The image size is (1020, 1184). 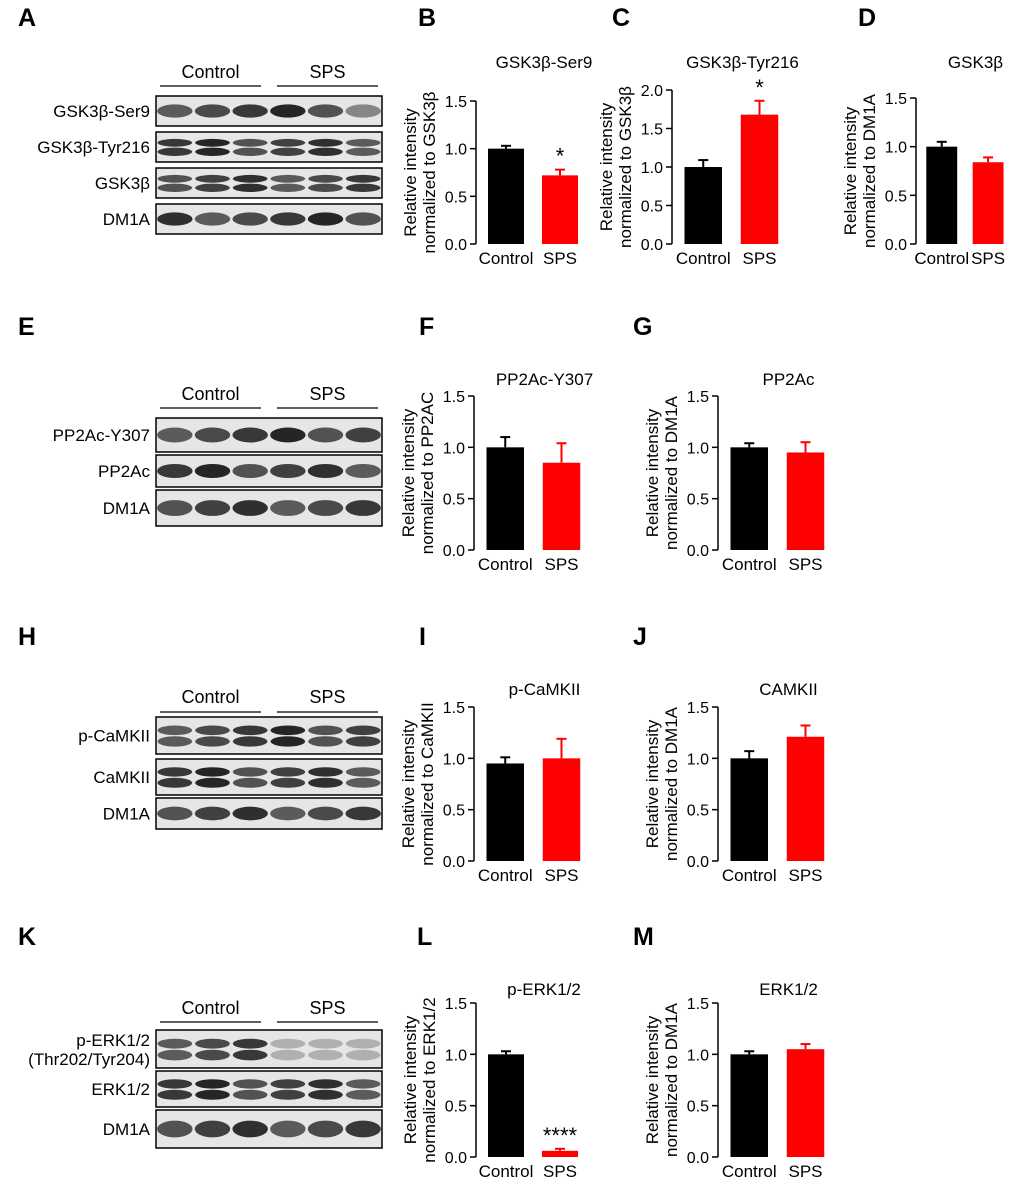 I want to click on panel-letter: K, so click(x=27, y=937).